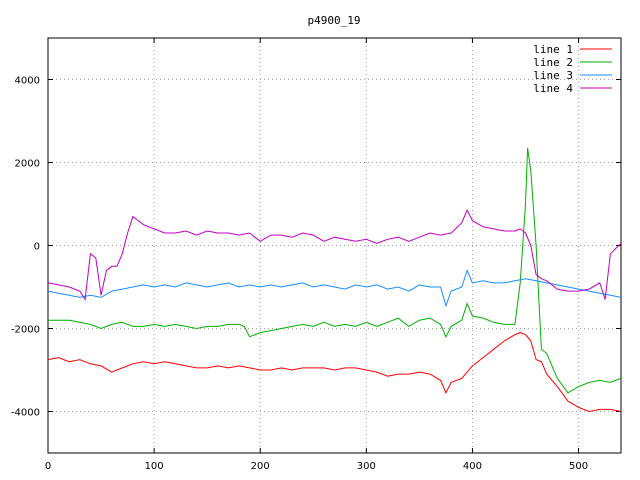 The height and width of the screenshot is (480, 640). What do you see at coordinates (25, 330) in the screenshot?
I see `y-tick-label: -2000` at bounding box center [25, 330].